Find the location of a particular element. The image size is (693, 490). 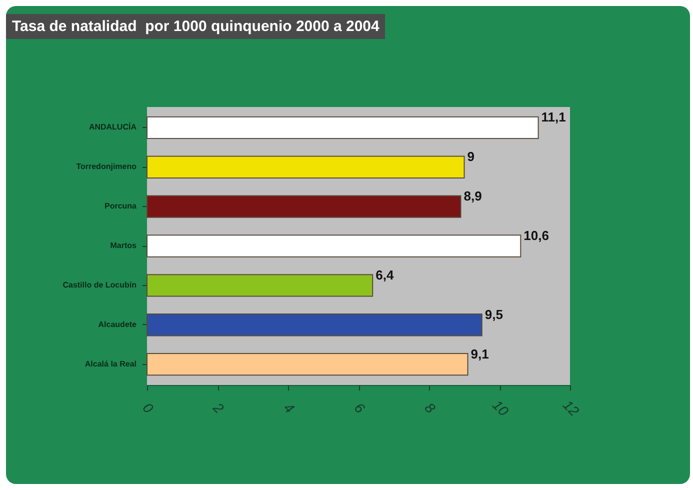

data-label: 10,6 is located at coordinates (536, 235).